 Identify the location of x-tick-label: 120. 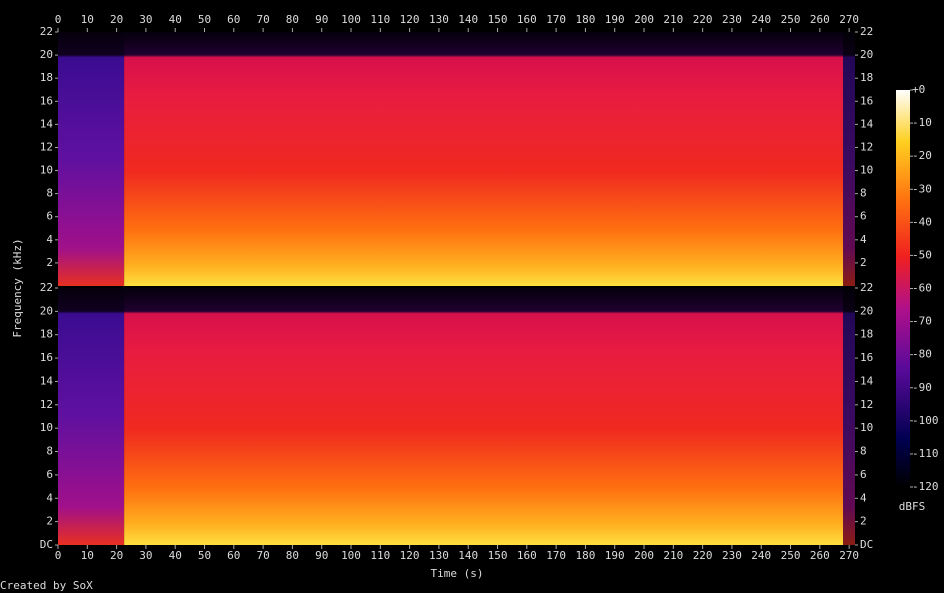
(410, 19).